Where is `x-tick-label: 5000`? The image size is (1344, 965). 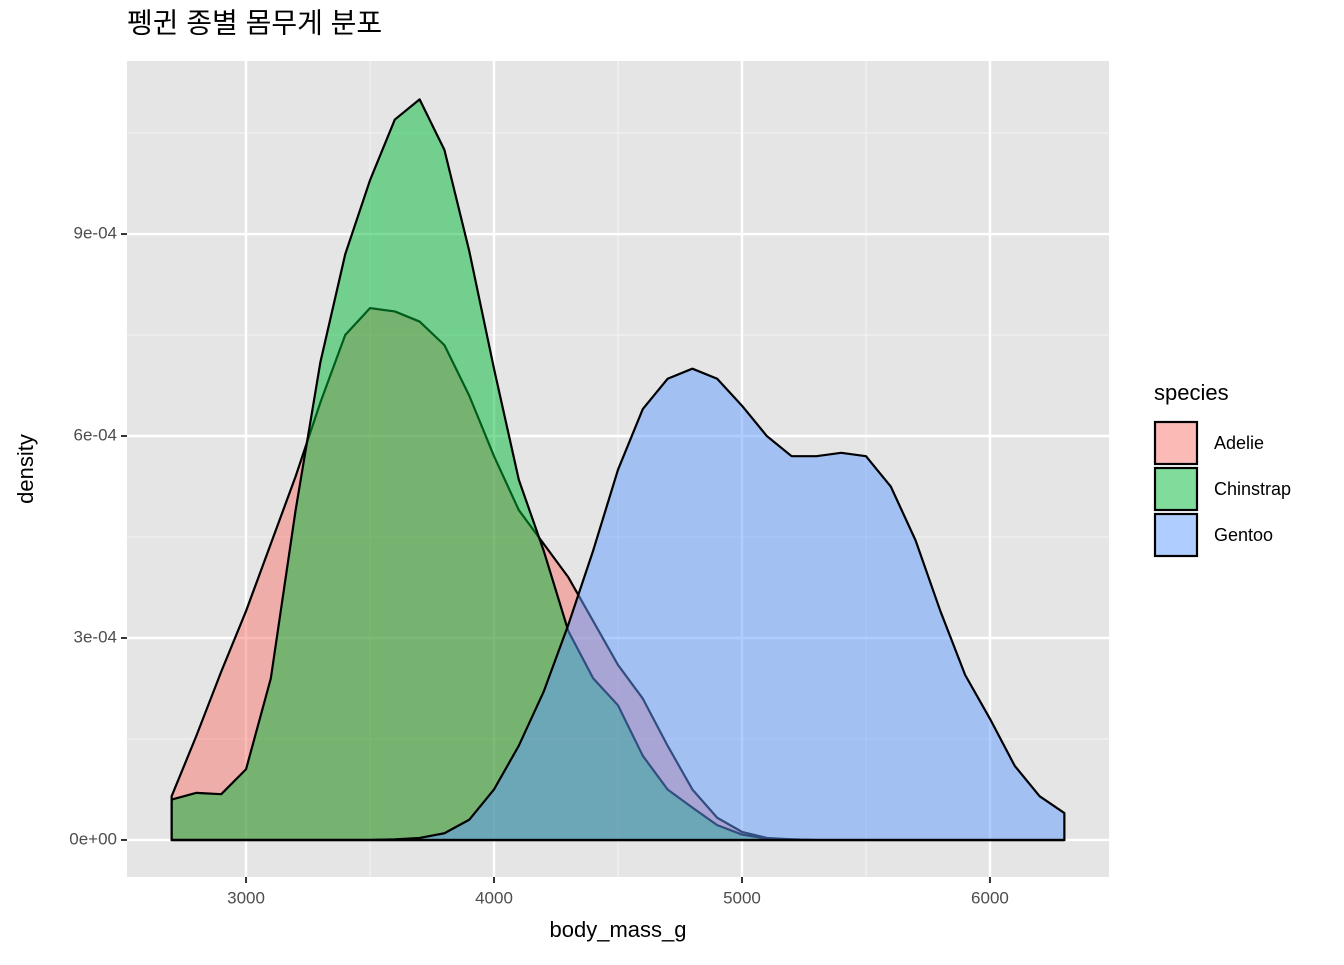 x-tick-label: 5000 is located at coordinates (742, 897).